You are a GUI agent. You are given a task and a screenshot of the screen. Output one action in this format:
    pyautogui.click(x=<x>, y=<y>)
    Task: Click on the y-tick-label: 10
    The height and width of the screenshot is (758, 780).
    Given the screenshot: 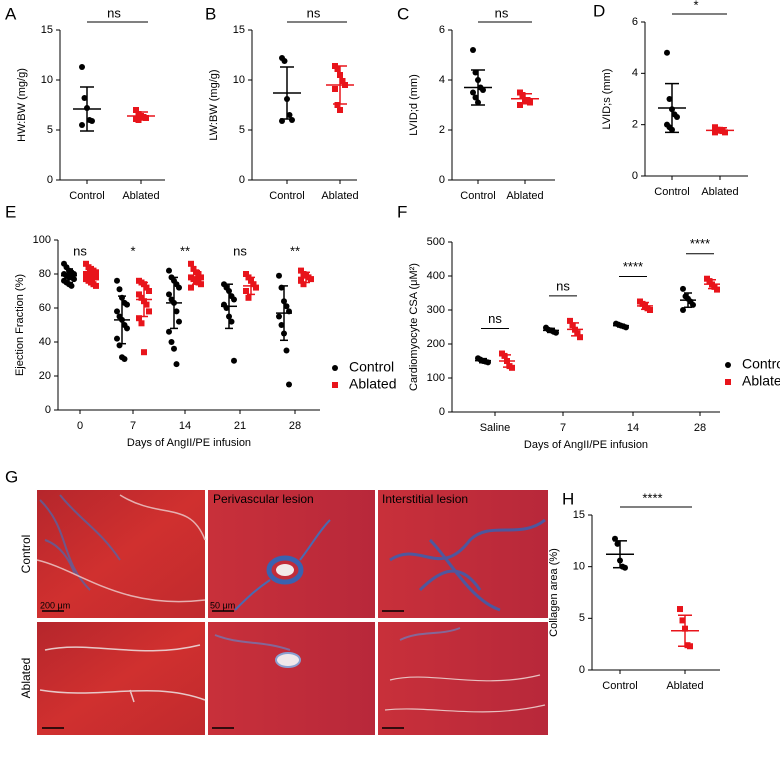 What is the action you would take?
    pyautogui.click(x=239, y=80)
    